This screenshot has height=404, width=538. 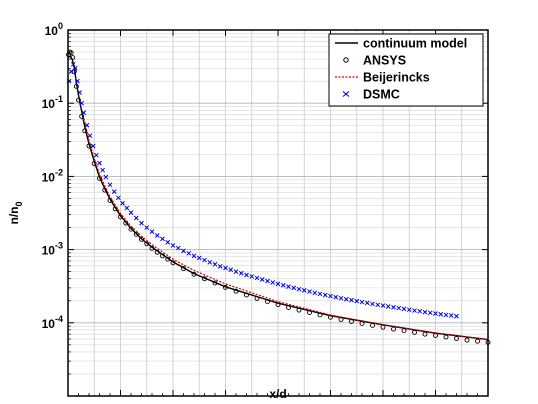 I want to click on legend: continuum model ANSYS Beijerincks DSMC, so click(x=406, y=70).